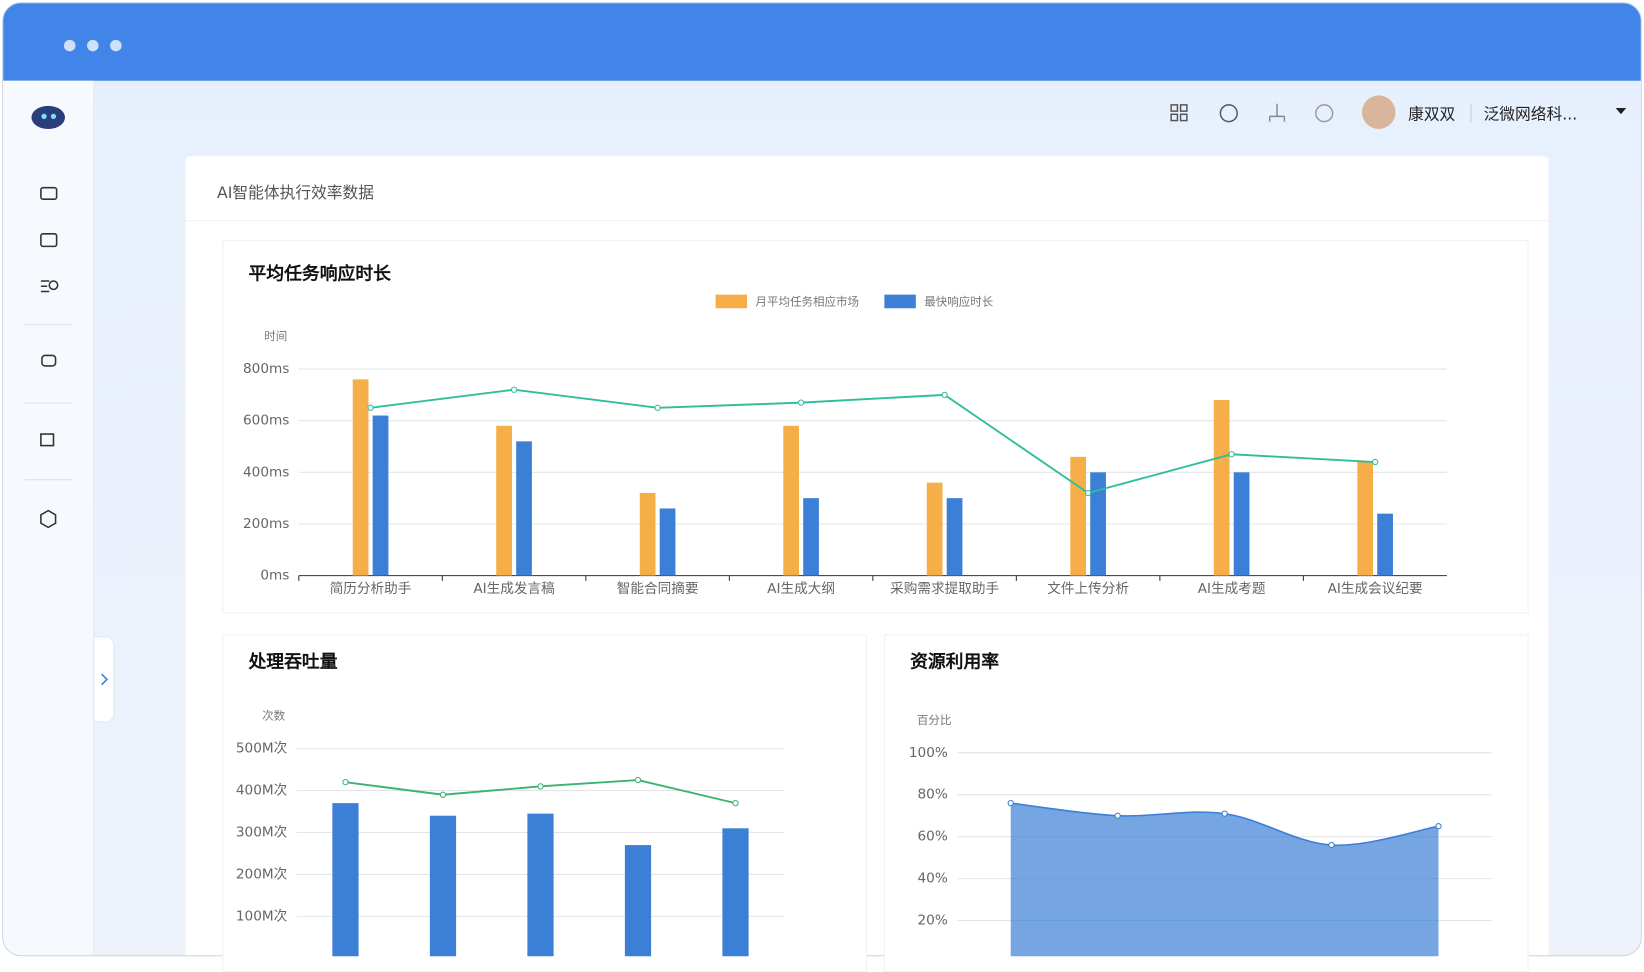 The height and width of the screenshot is (972, 1644). I want to click on collapse-toggle, so click(104, 679).